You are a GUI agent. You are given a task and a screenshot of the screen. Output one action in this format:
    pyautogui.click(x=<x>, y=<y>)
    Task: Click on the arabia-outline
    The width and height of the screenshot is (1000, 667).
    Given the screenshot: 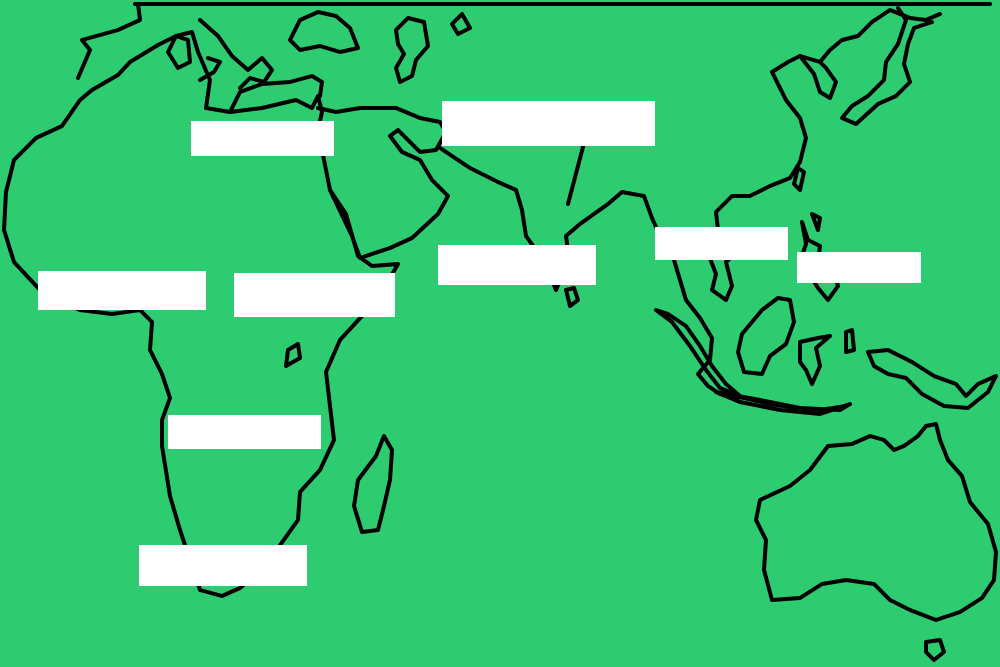 What is the action you would take?
    pyautogui.click(x=383, y=183)
    